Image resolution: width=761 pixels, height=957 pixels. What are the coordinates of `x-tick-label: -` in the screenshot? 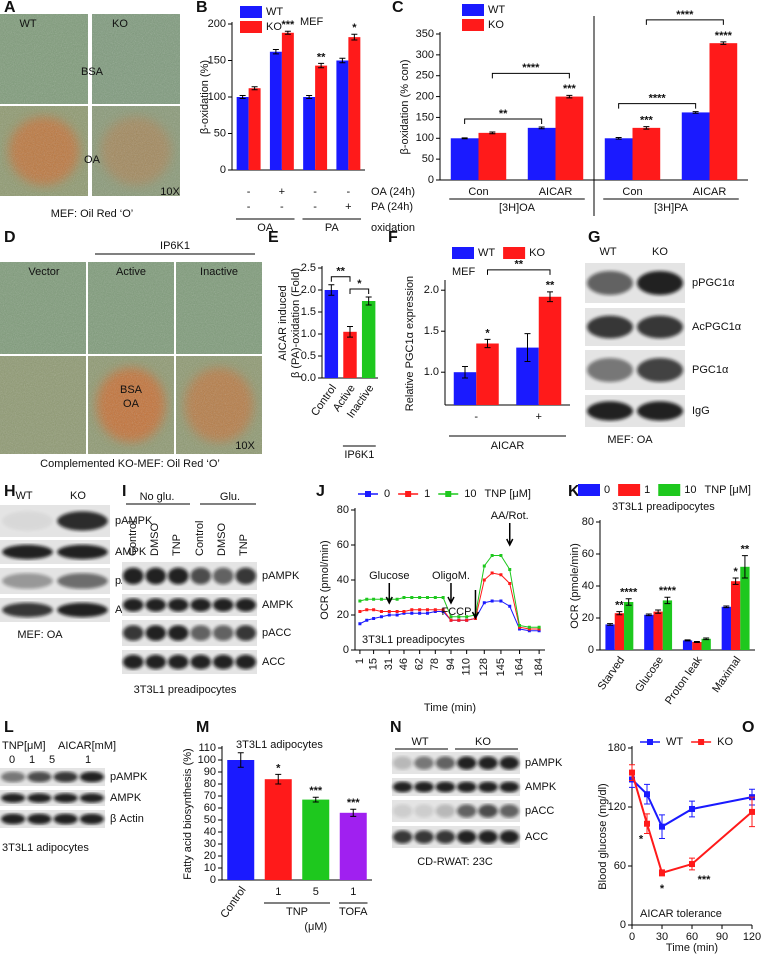 It's located at (476, 417).